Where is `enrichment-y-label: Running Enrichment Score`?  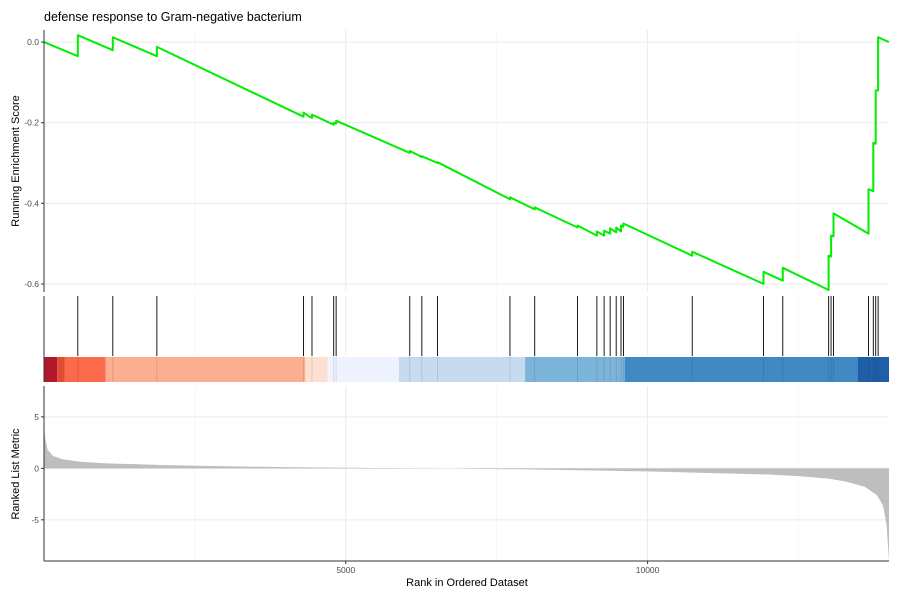
enrichment-y-label: Running Enrichment Score is located at coordinates (16, 160).